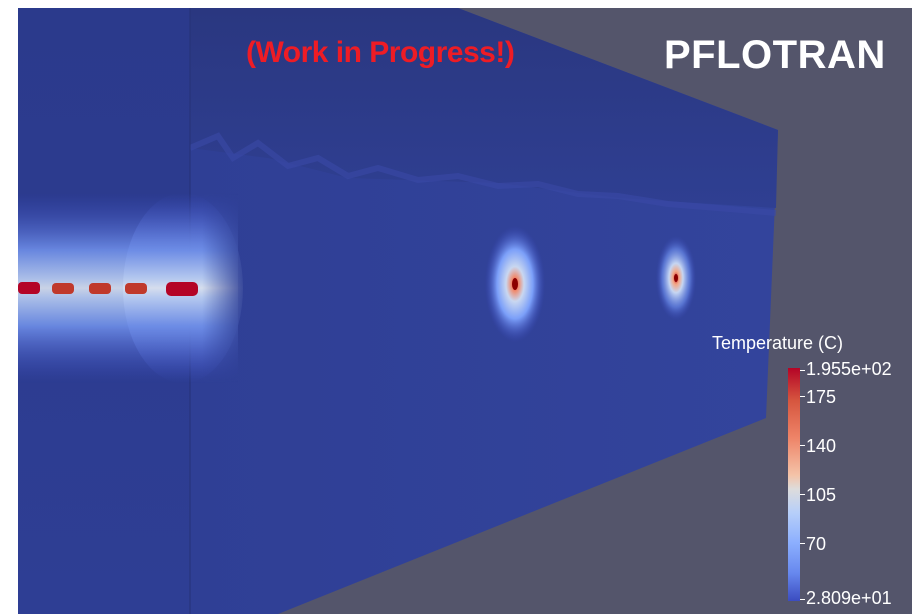  I want to click on colorbar-tick-label: 140, so click(821, 446).